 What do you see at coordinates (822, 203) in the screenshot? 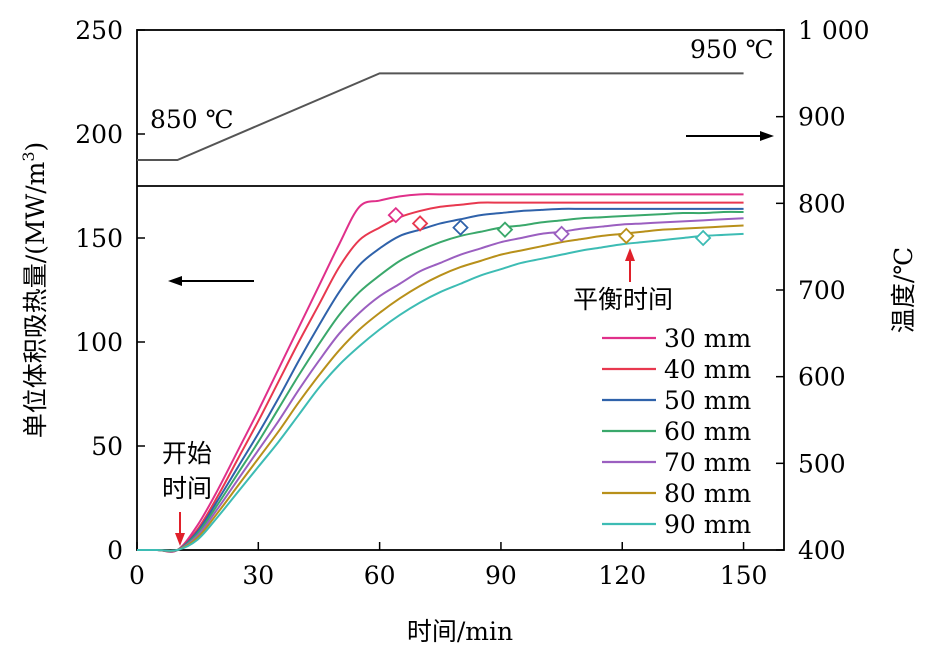
I see `y-right-tick-label: 800` at bounding box center [822, 203].